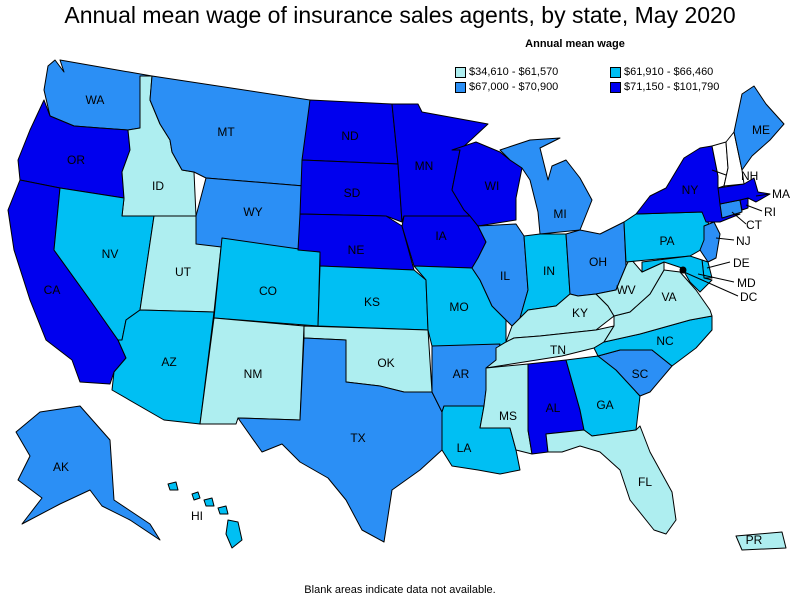 This screenshot has height=600, width=800. I want to click on state-fl, so click(611, 480).